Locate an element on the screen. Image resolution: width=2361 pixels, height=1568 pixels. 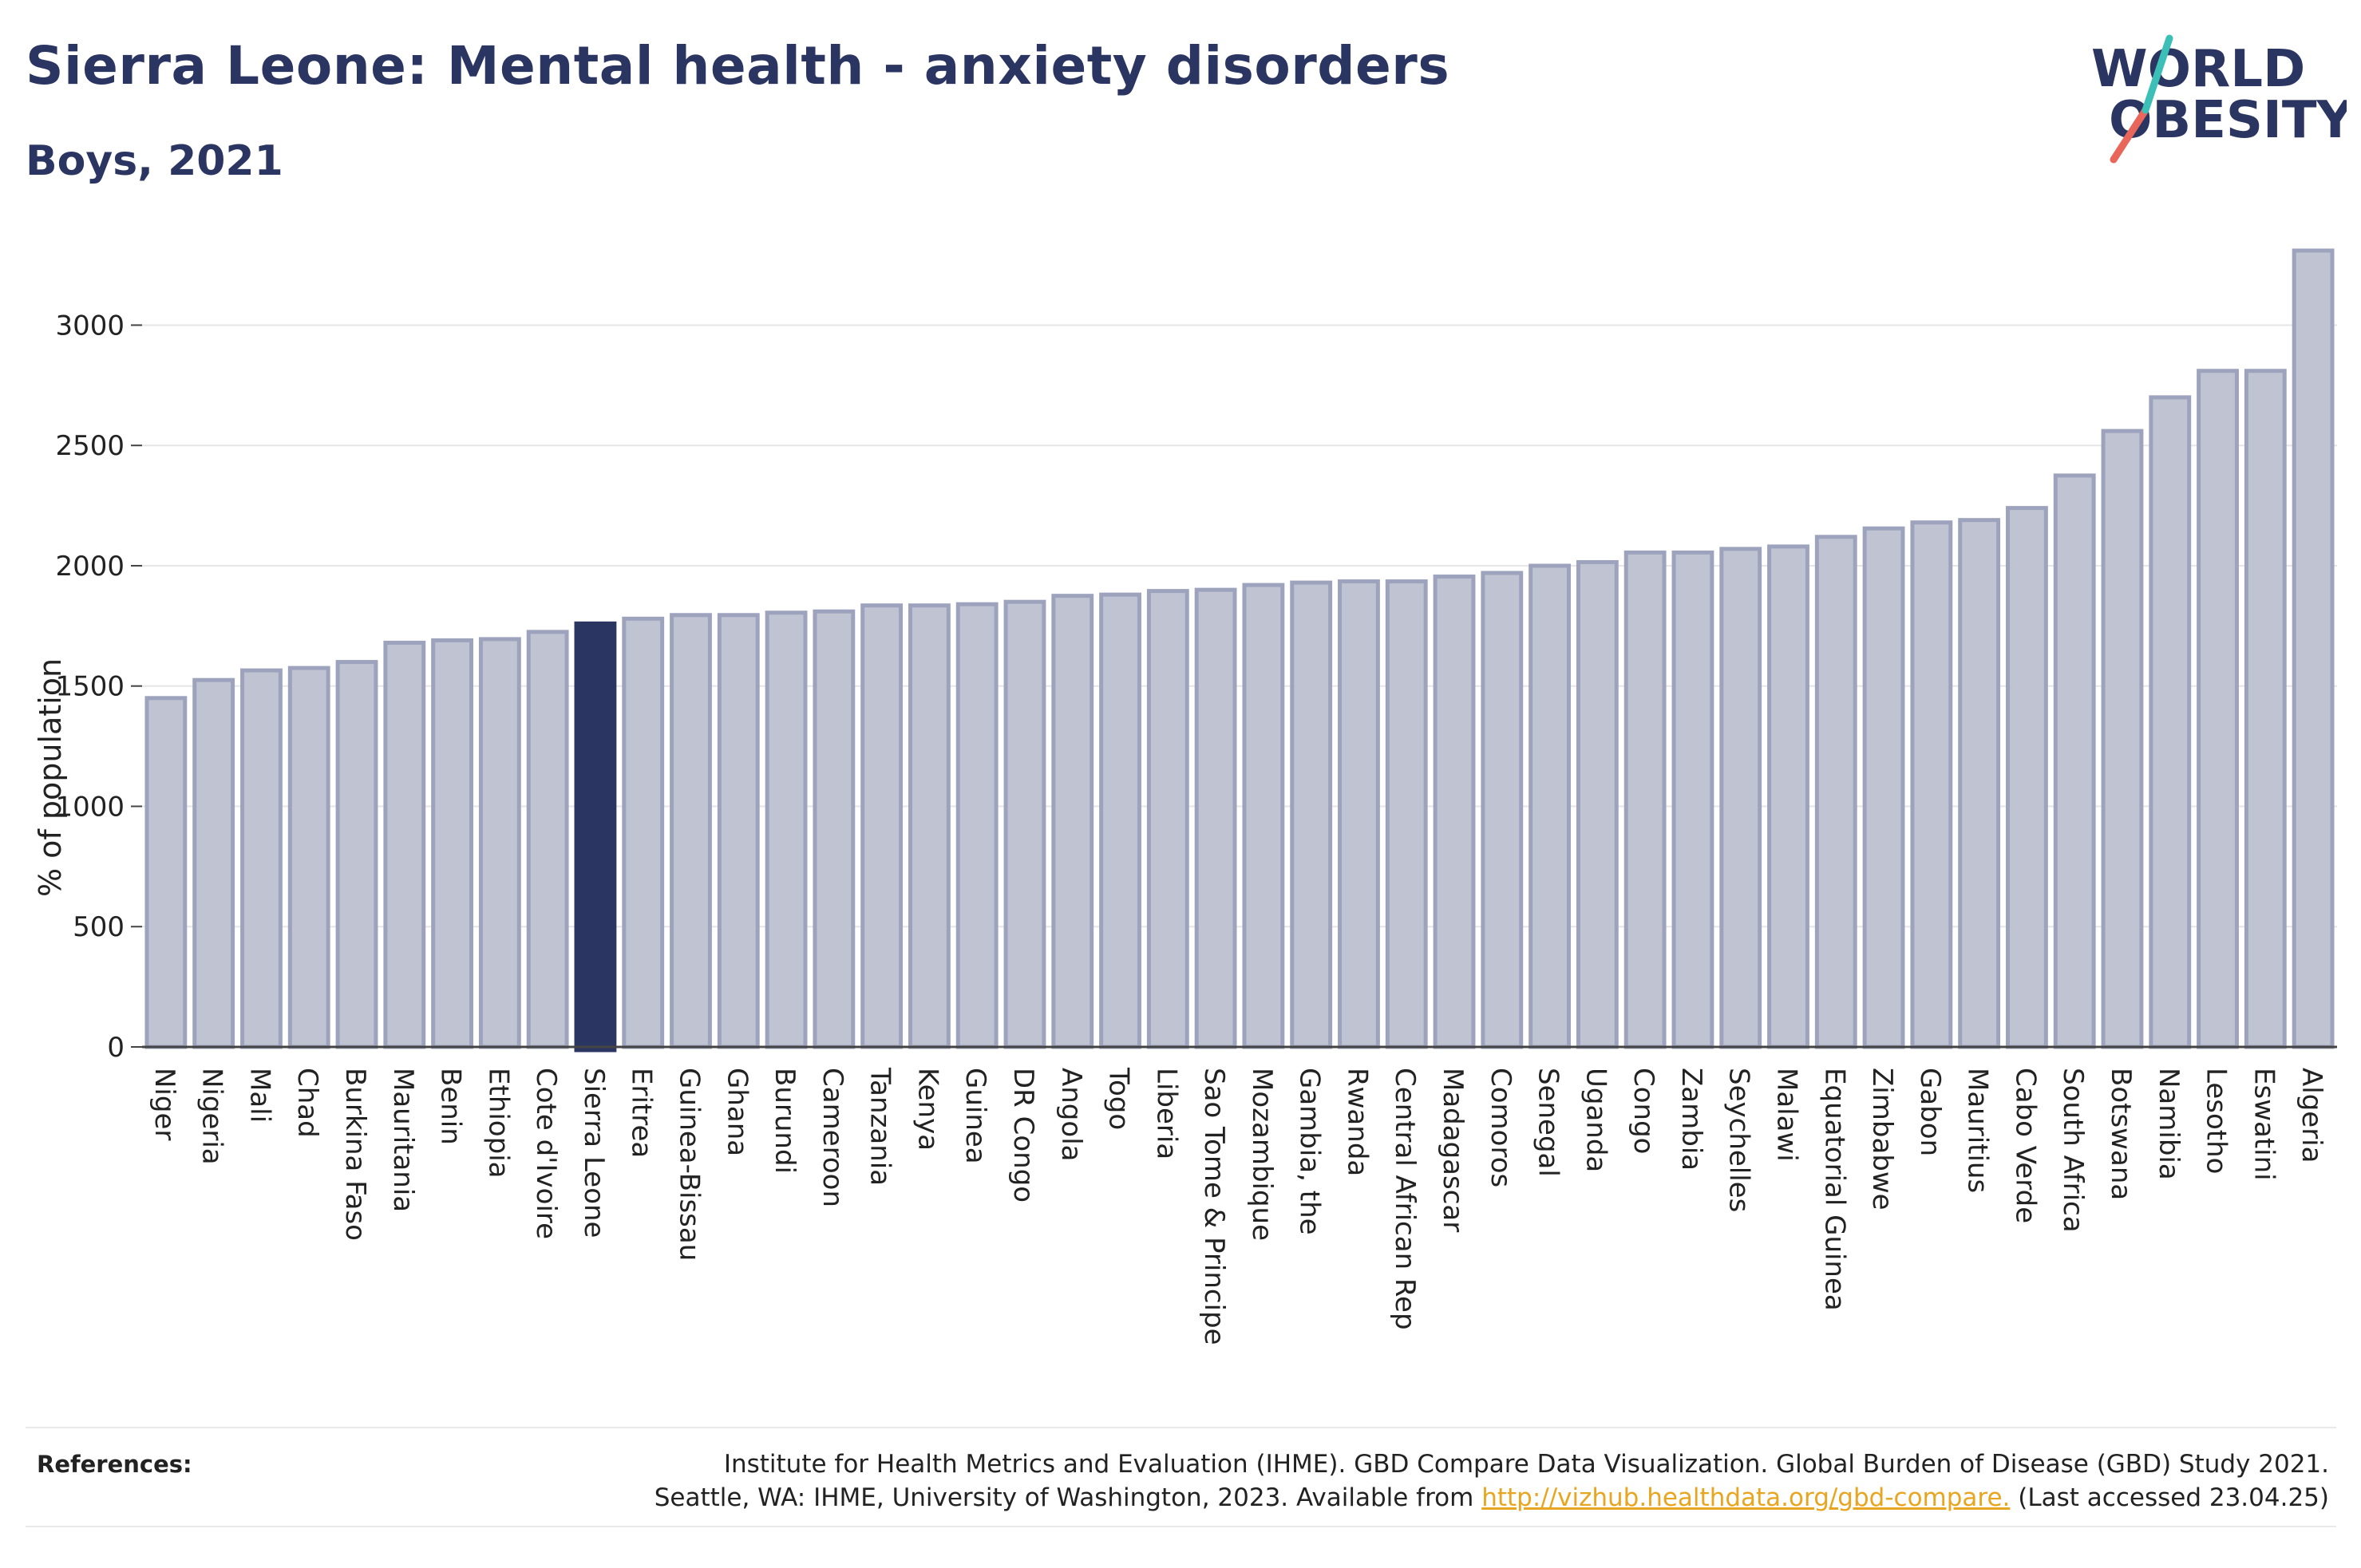
x-tick-label: Zimbabwe is located at coordinates (1882, 1139).